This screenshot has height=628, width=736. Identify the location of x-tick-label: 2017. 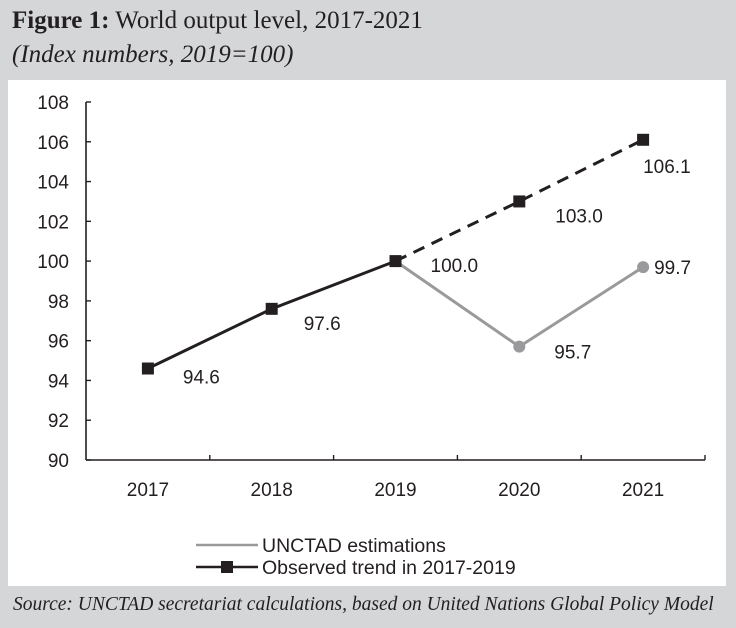
(148, 490).